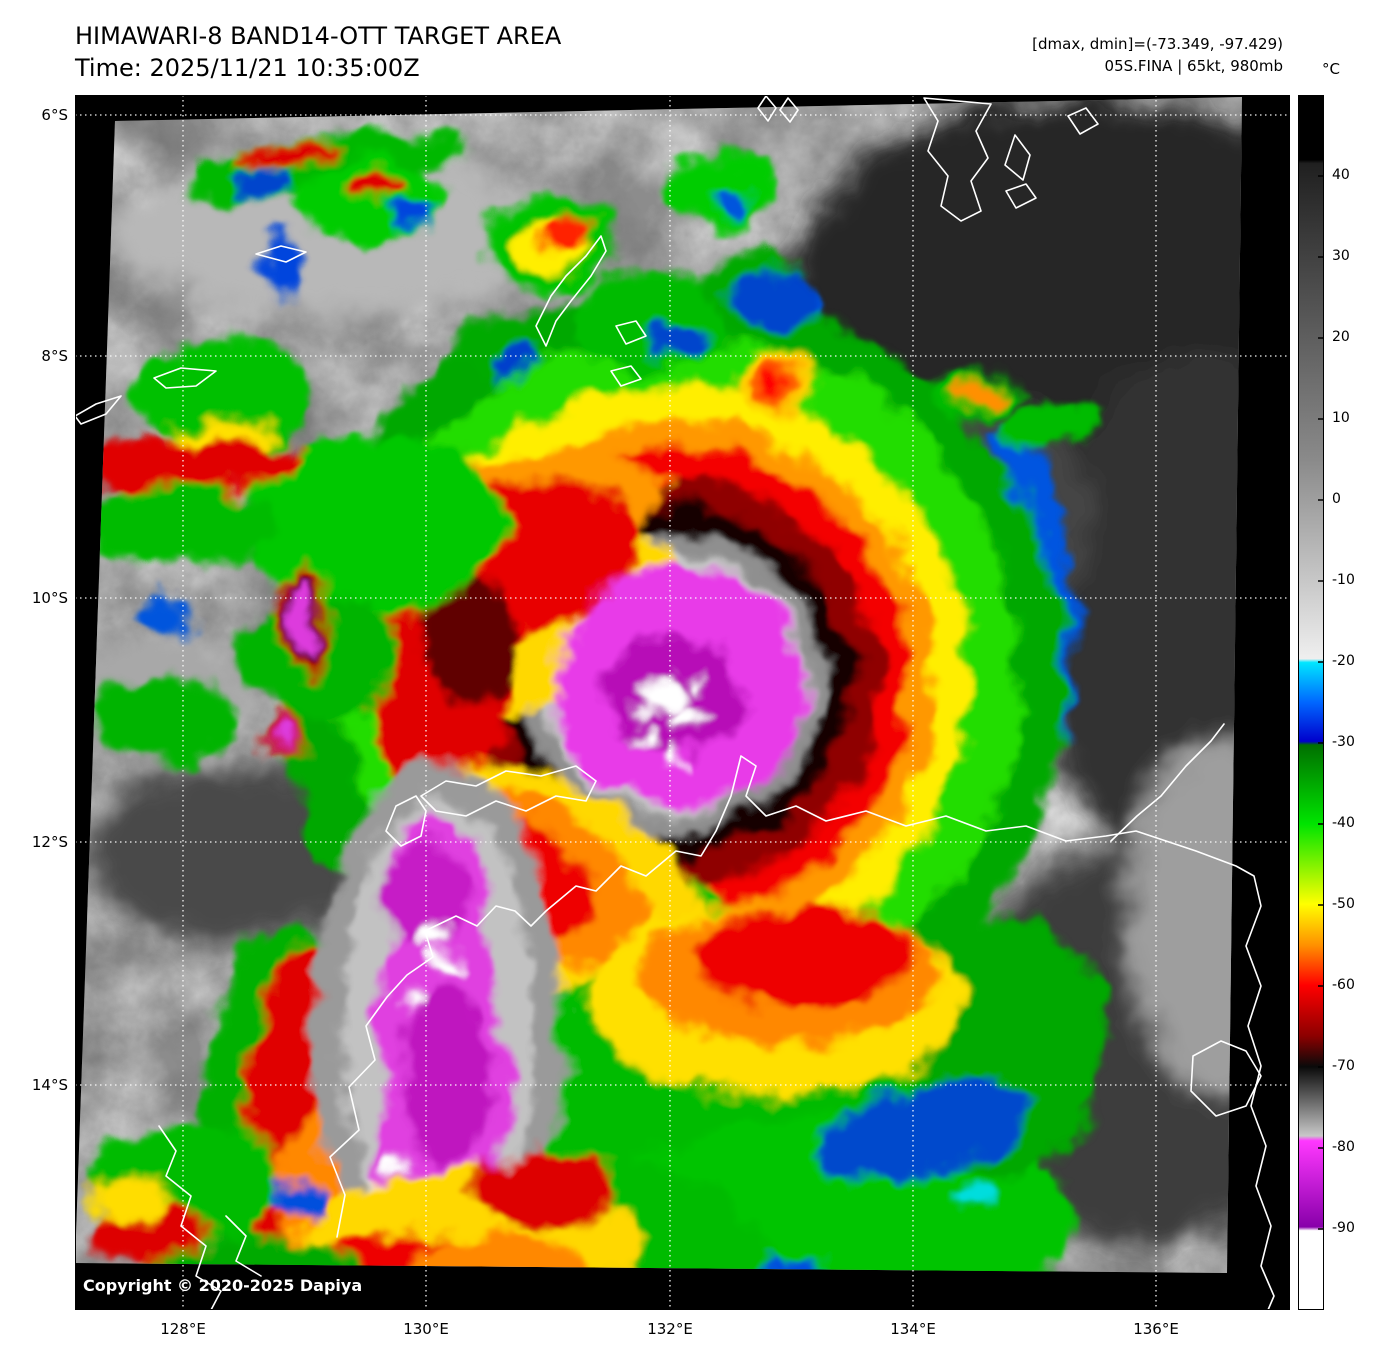 The height and width of the screenshot is (1359, 1388). I want to click on cb-tick-m50: -50, so click(1343, 904).